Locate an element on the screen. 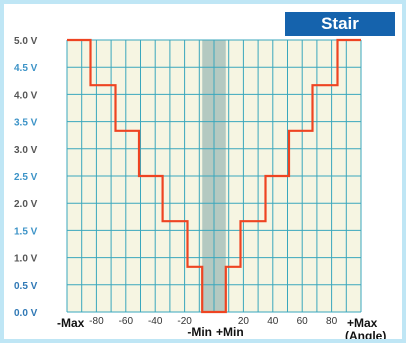  y-tick-label: 4.0 V is located at coordinates (26, 95).